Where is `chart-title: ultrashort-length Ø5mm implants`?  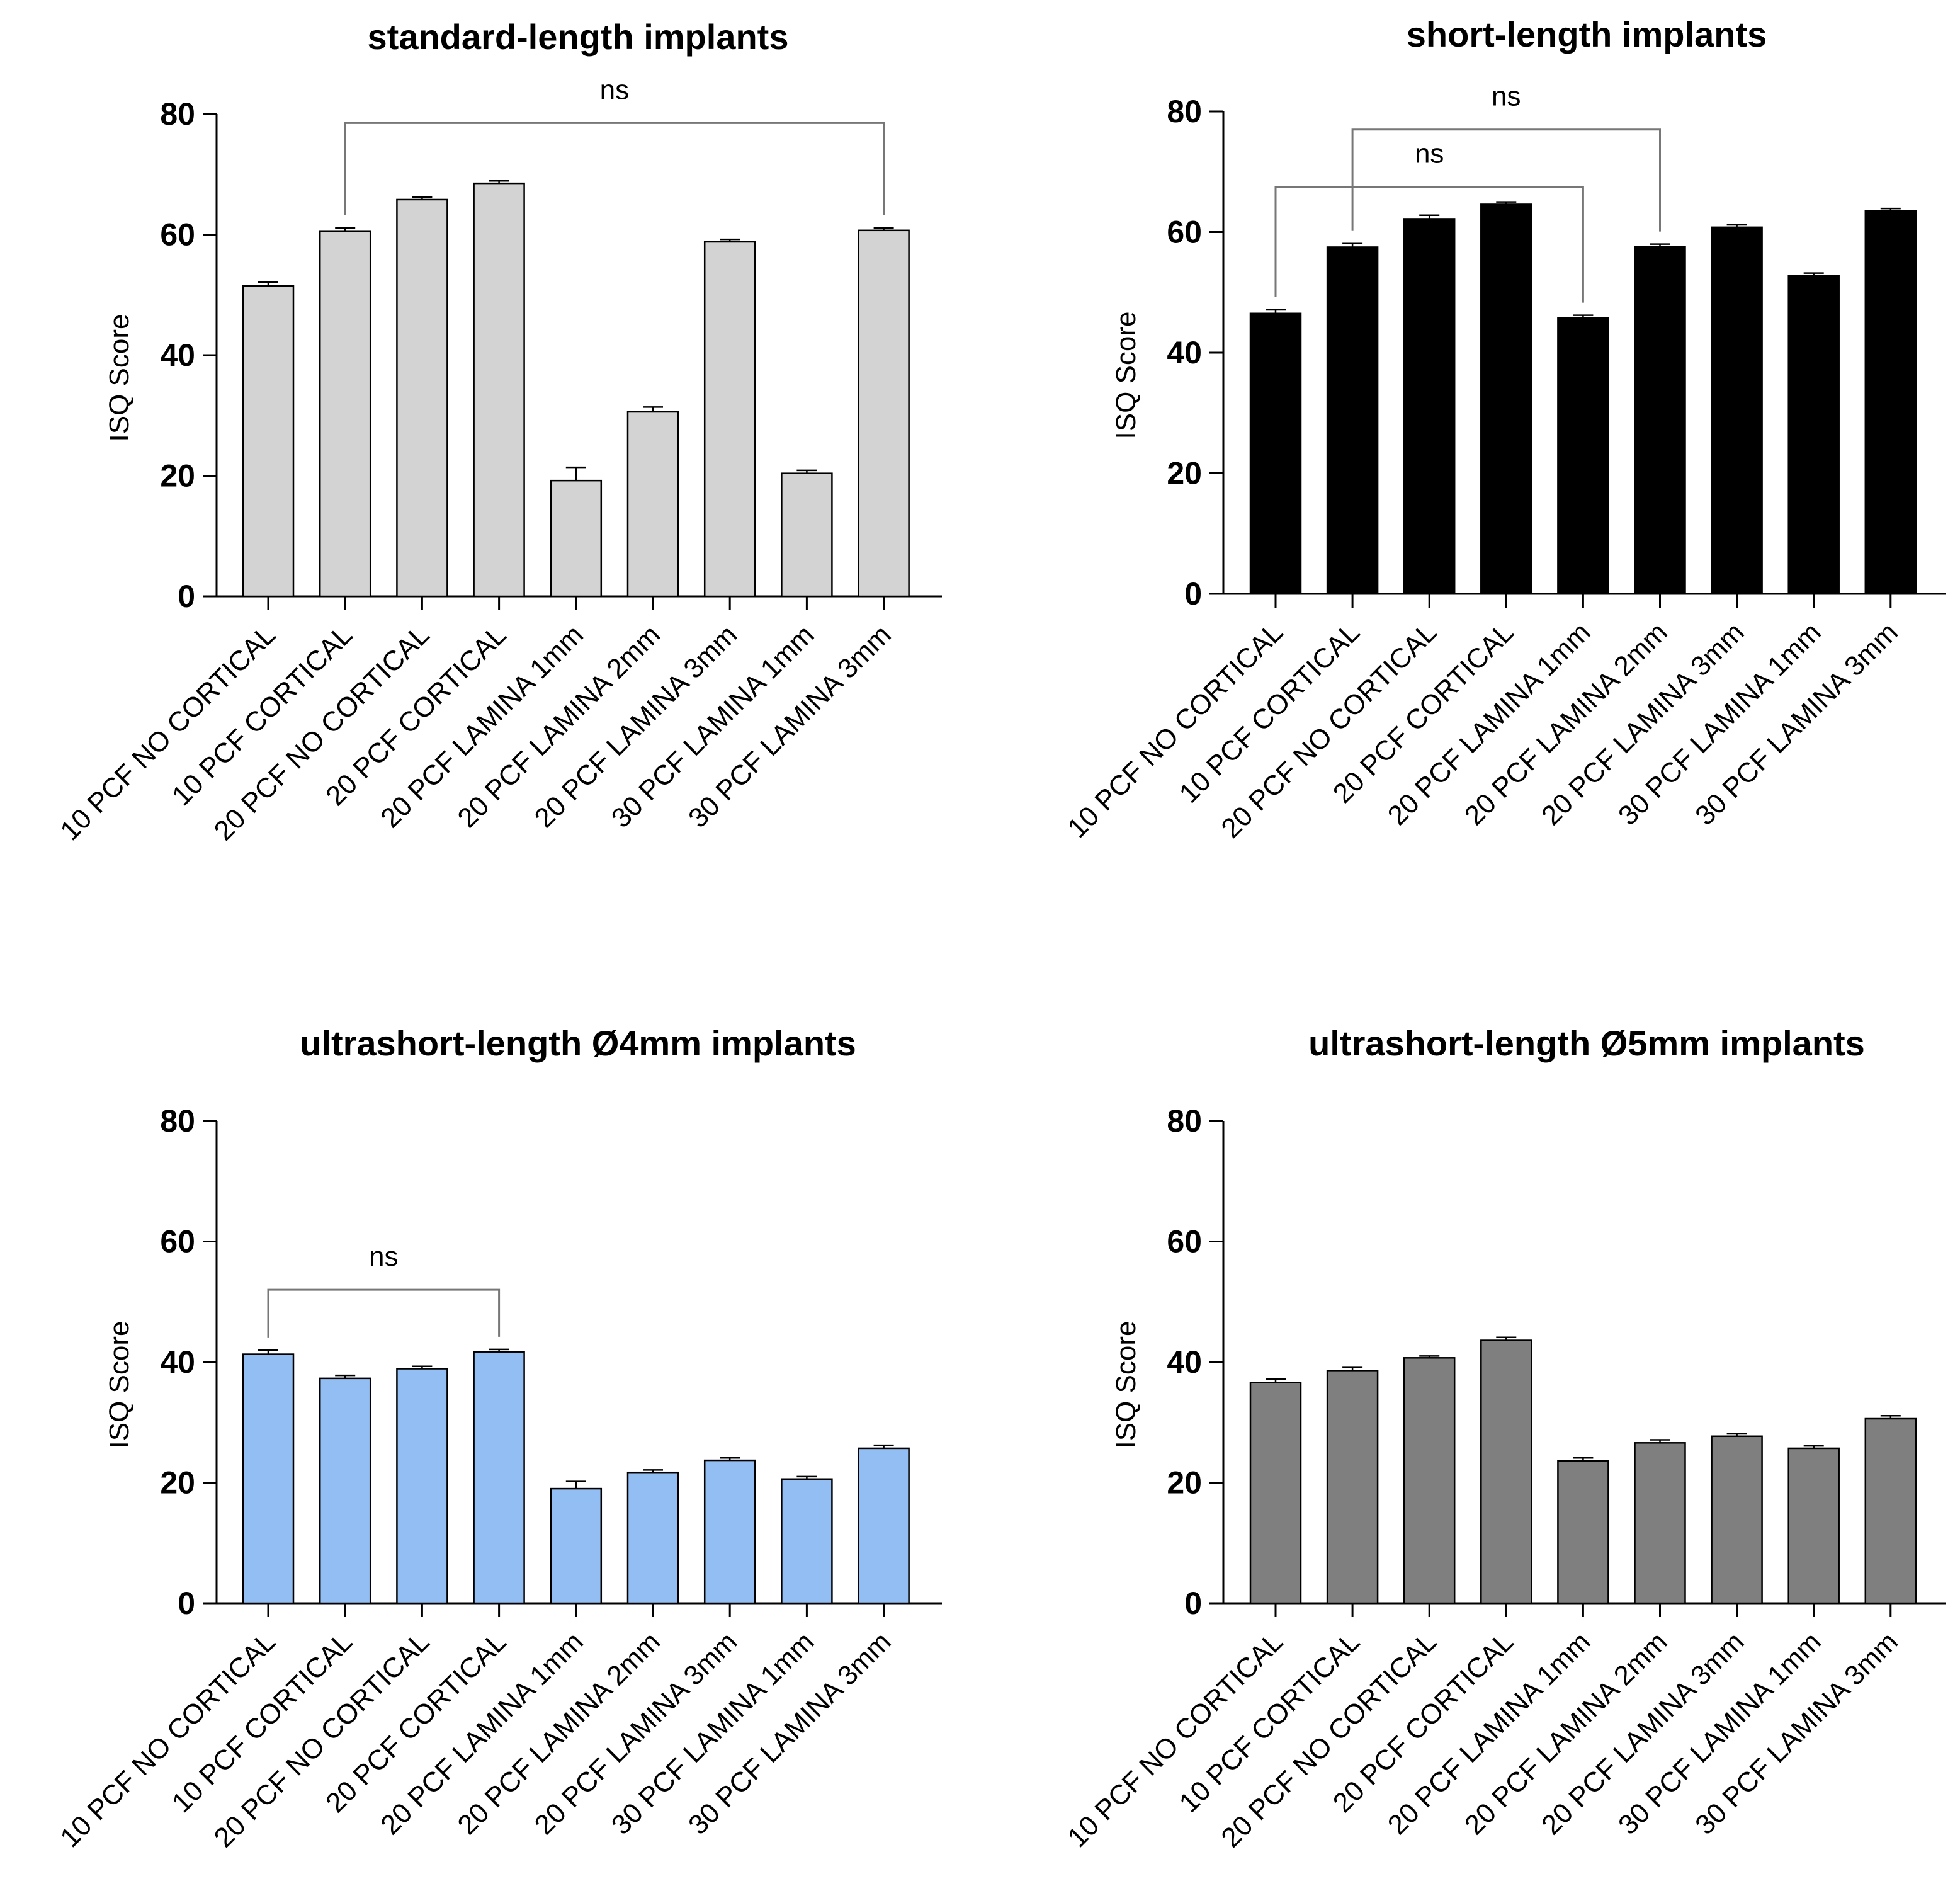 chart-title: ultrashort-length Ø5mm implants is located at coordinates (1586, 1043).